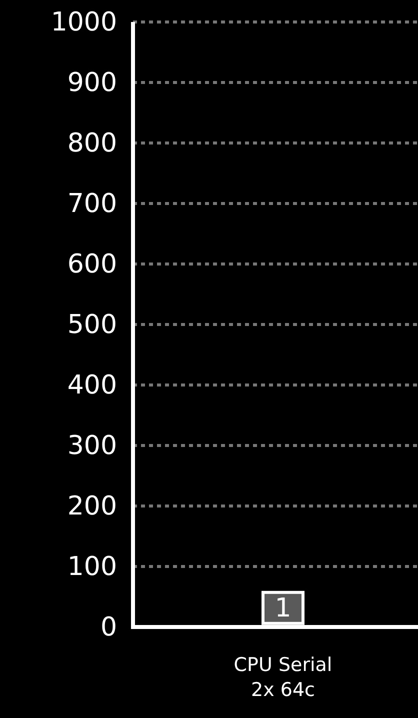 The height and width of the screenshot is (718, 418). Describe the element at coordinates (108, 627) in the screenshot. I see `y-tick-label: 0` at that location.